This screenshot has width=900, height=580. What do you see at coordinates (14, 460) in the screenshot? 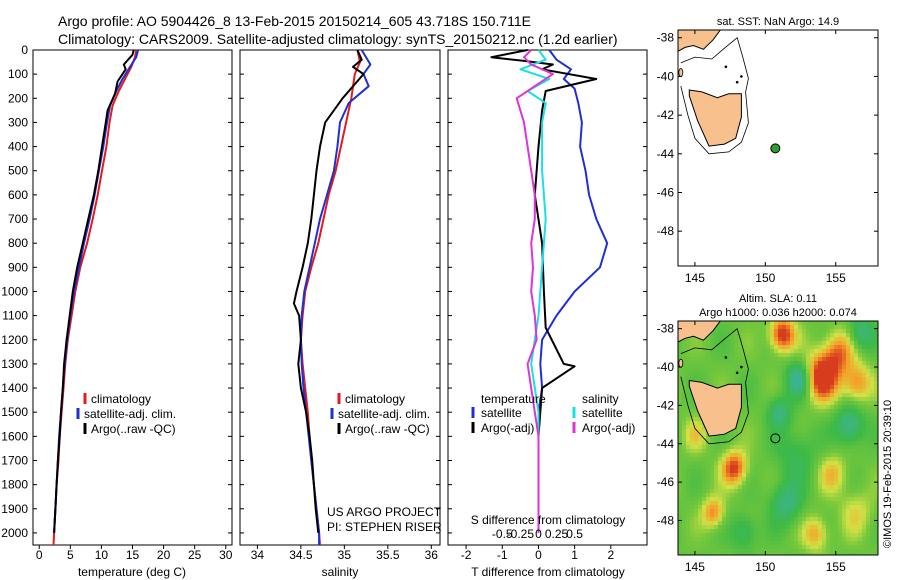
I see `depth-tick-label: 1700` at bounding box center [14, 460].